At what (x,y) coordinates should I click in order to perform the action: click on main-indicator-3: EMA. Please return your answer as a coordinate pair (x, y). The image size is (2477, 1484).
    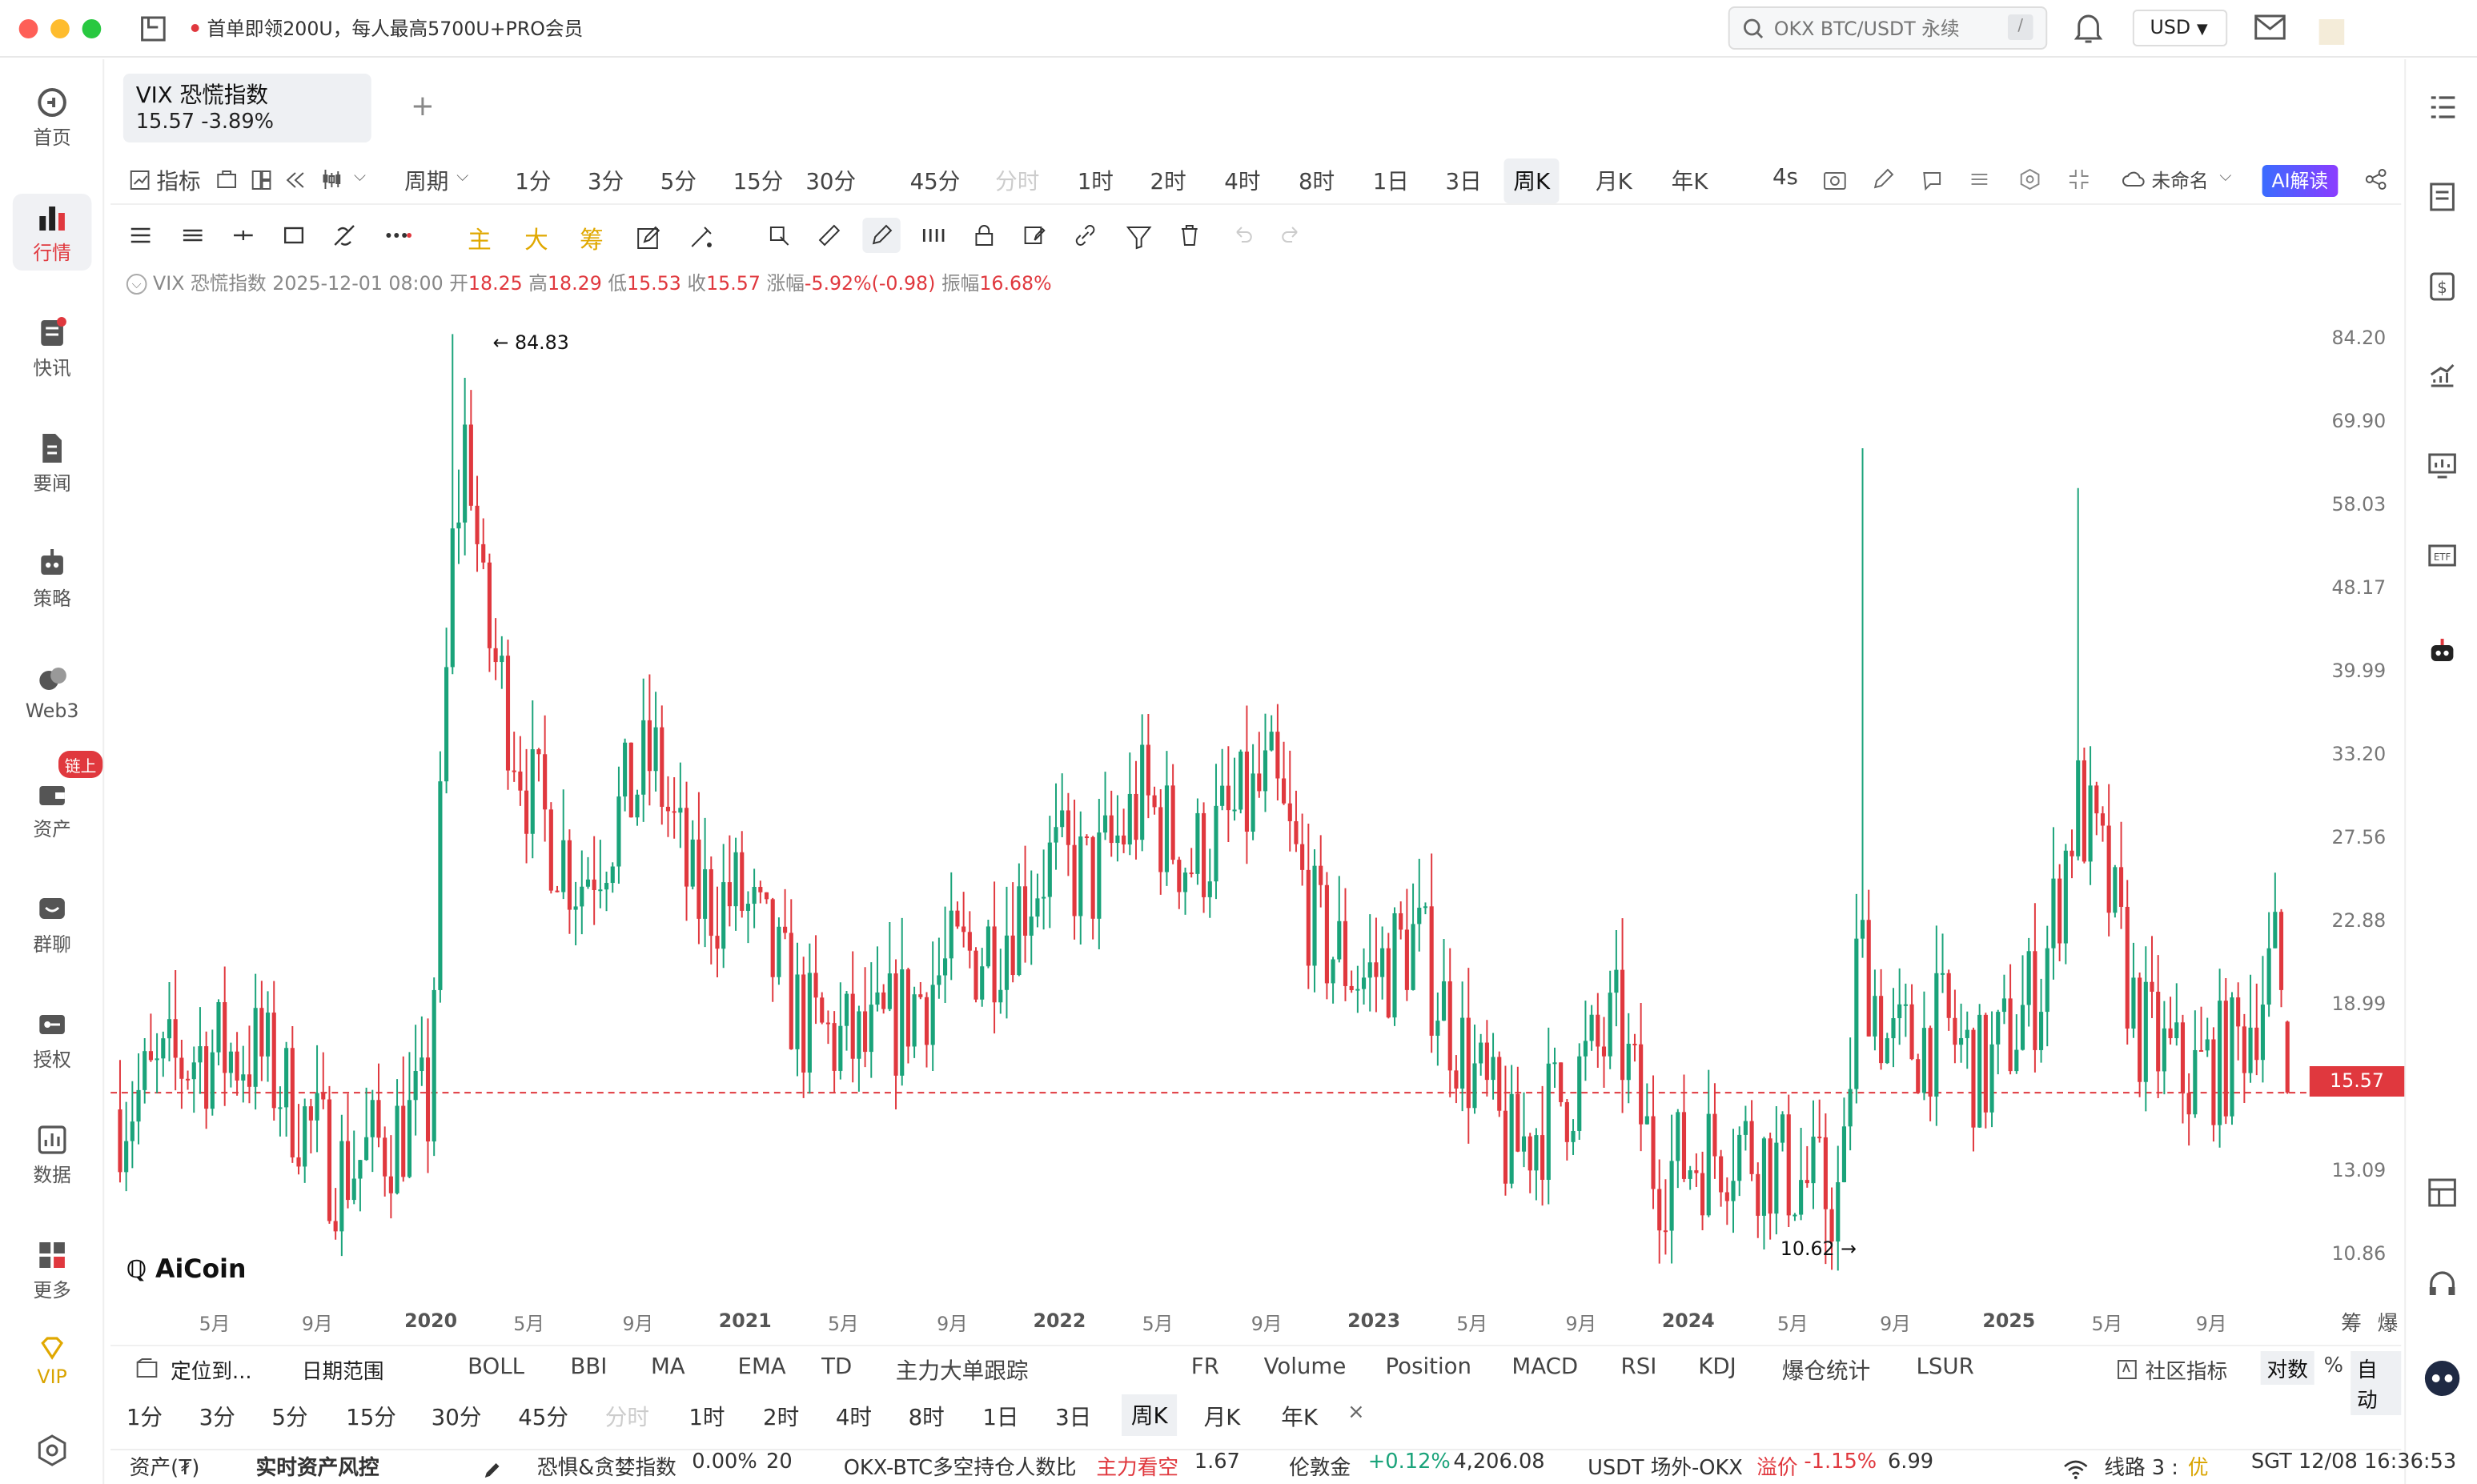
    Looking at the image, I should click on (762, 1367).